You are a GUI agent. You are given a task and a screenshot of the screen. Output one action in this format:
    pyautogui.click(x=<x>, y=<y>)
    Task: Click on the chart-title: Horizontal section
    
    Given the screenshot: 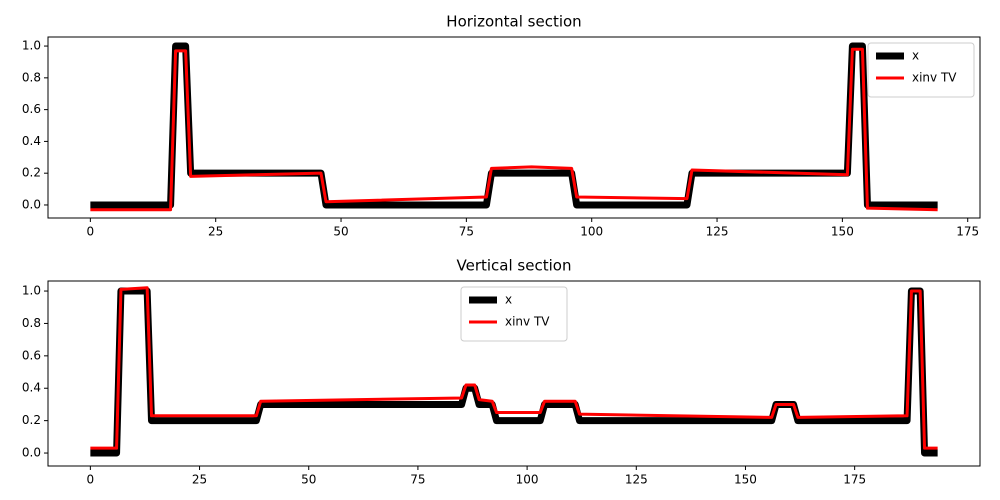 What is the action you would take?
    pyautogui.click(x=513, y=22)
    